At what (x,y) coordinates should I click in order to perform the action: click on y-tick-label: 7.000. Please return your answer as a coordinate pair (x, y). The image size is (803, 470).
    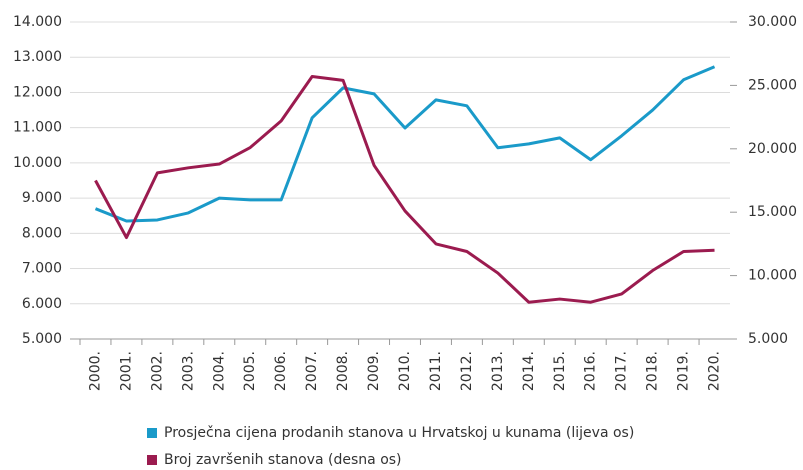
    Looking at the image, I should click on (42, 269).